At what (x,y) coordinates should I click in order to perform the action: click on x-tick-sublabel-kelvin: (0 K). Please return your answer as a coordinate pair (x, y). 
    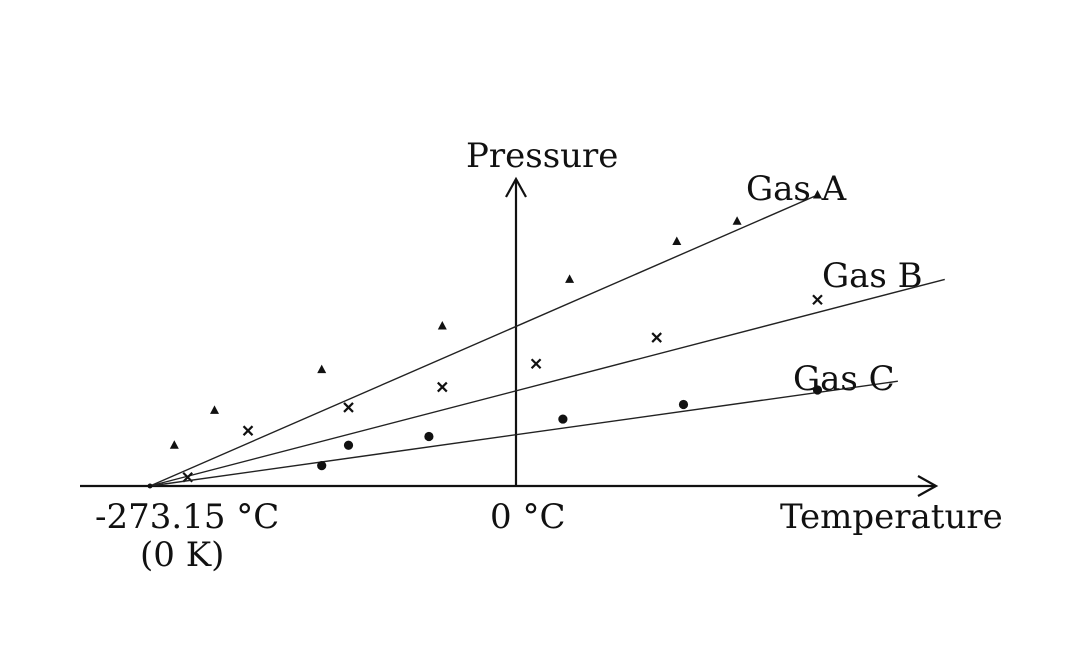
    Looking at the image, I should click on (182, 555).